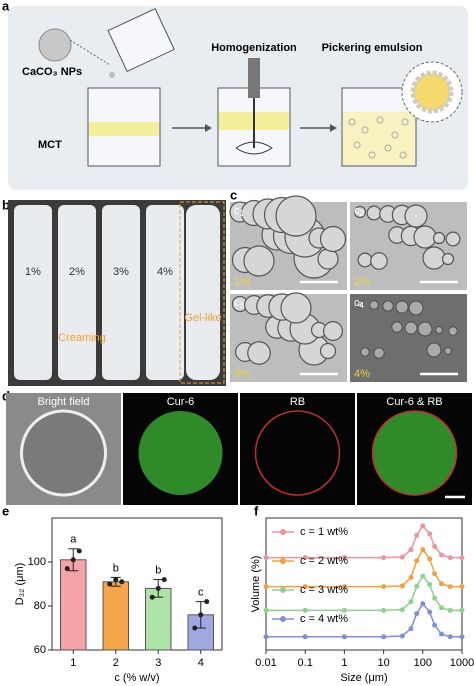 Image resolution: width=474 pixels, height=686 pixels. What do you see at coordinates (55, 45) in the screenshot?
I see `nanoparticle` at bounding box center [55, 45].